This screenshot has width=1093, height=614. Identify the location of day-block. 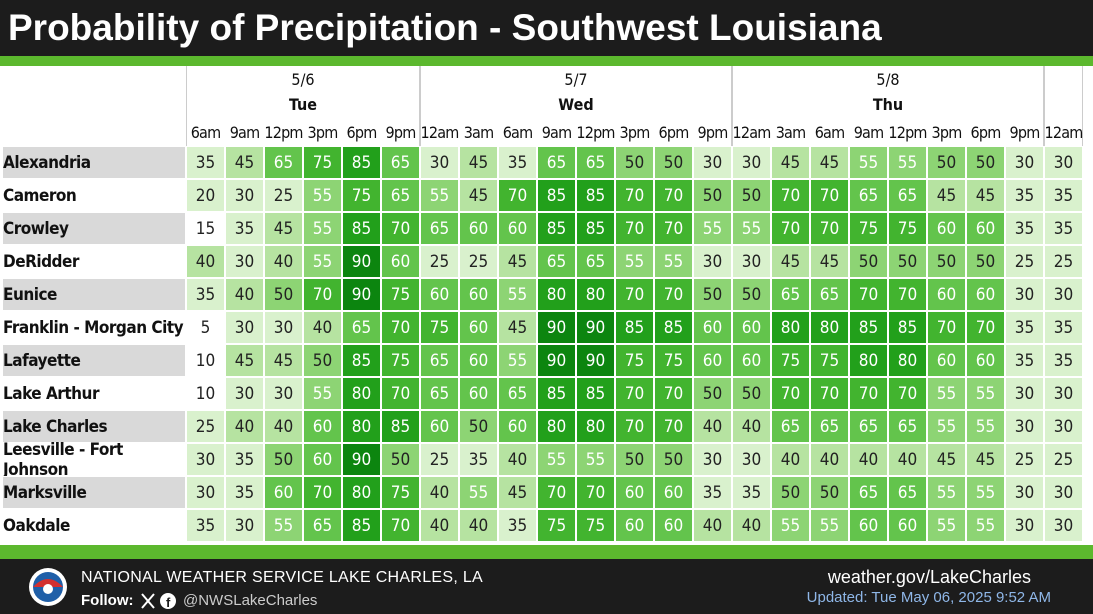
(1063, 106).